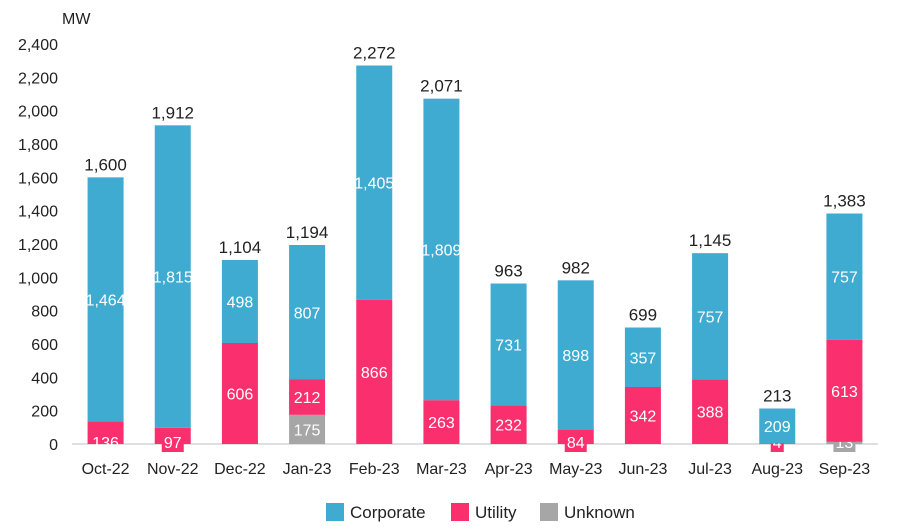 The image size is (903, 529). What do you see at coordinates (38, 278) in the screenshot?
I see `y-tick-label: 1,000` at bounding box center [38, 278].